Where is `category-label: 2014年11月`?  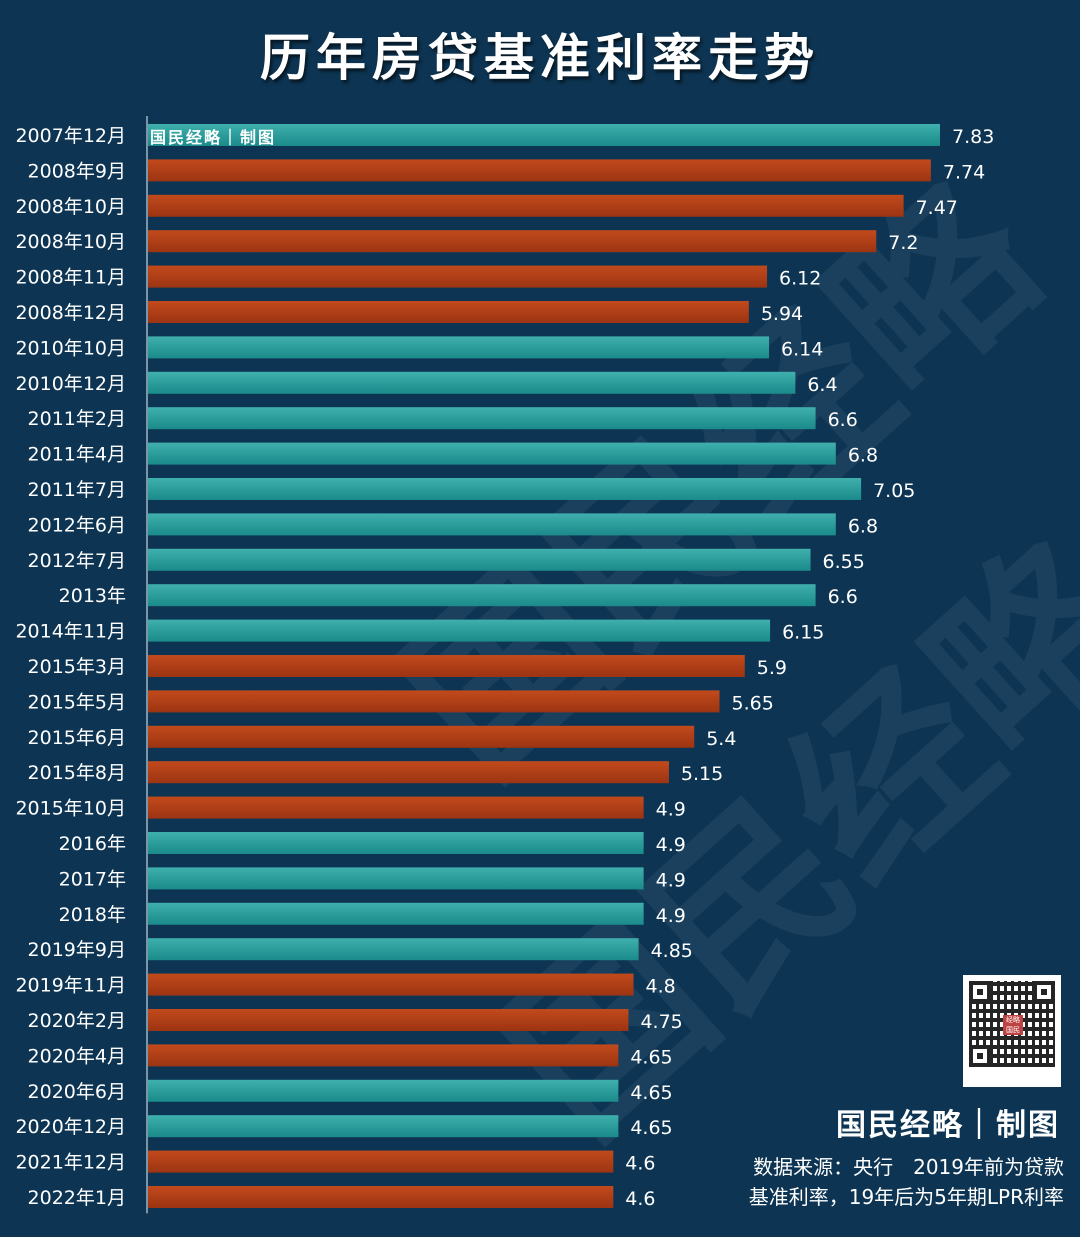 category-label: 2014年11月 is located at coordinates (70, 632).